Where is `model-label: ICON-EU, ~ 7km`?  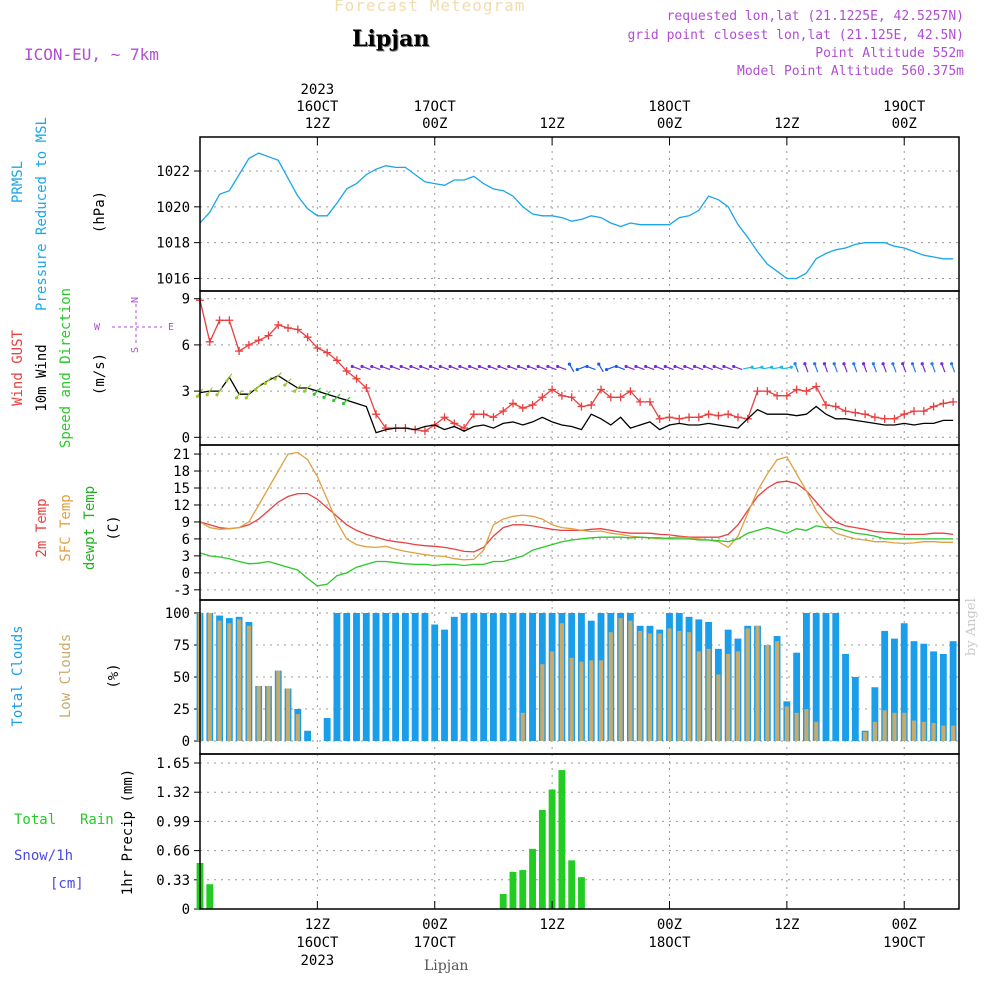 model-label: ICON-EU, ~ 7km is located at coordinates (91, 54).